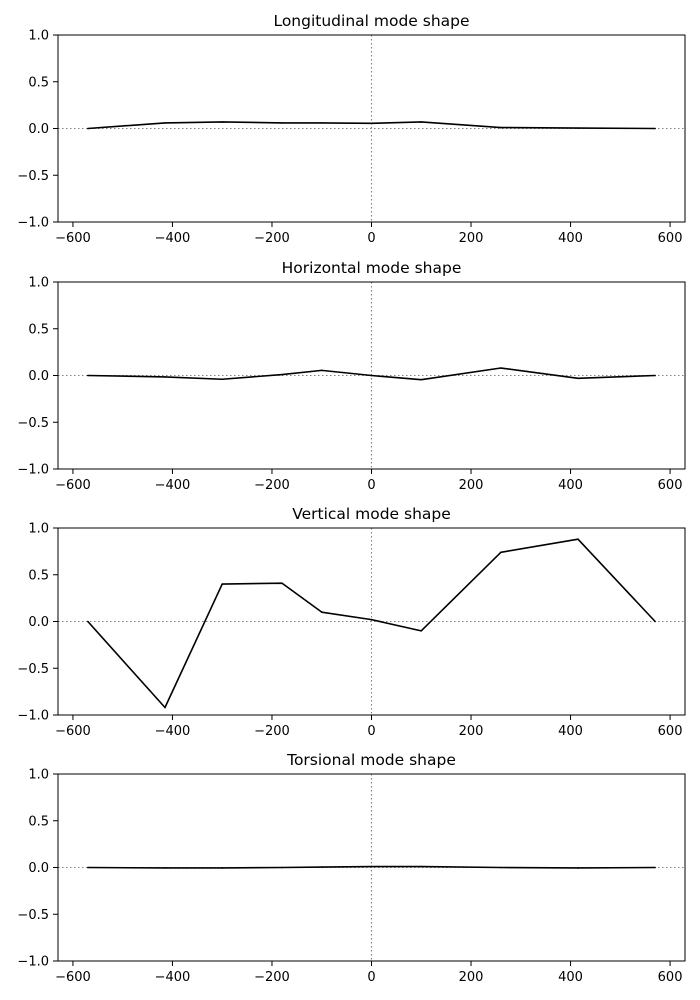 This screenshot has width=700, height=1000. What do you see at coordinates (371, 760) in the screenshot?
I see `panel-title: Torsional mode shape` at bounding box center [371, 760].